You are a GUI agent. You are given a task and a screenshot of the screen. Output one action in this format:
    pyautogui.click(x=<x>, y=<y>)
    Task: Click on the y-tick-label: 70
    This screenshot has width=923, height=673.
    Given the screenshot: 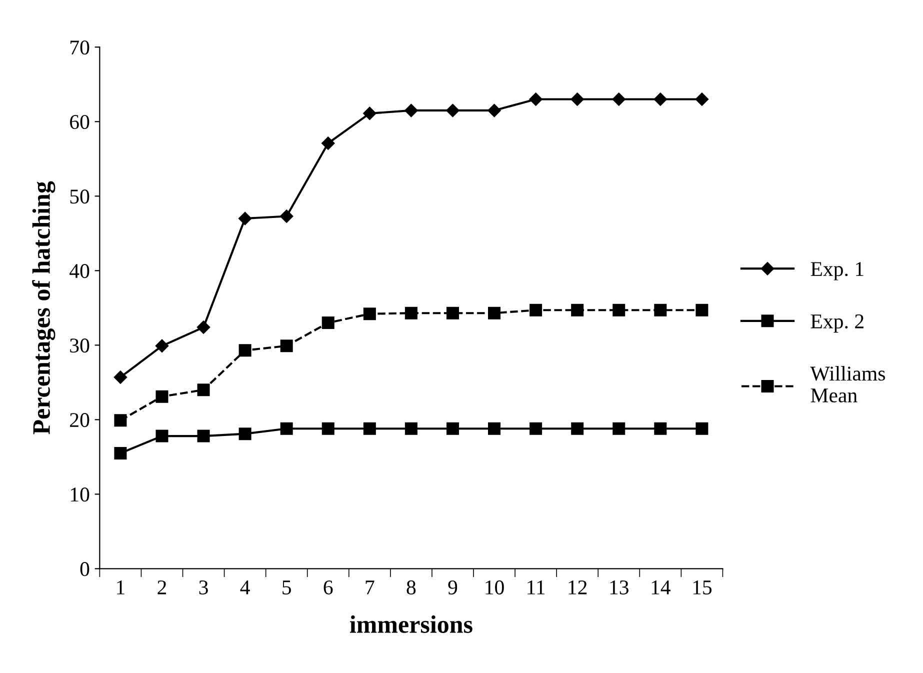 What is the action you would take?
    pyautogui.click(x=80, y=47)
    